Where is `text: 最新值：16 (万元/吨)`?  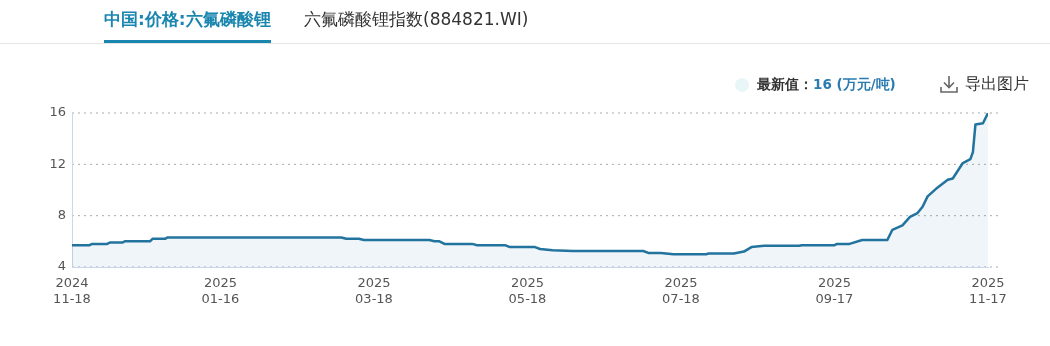
text: 最新值：16 (万元/吨) is located at coordinates (826, 84).